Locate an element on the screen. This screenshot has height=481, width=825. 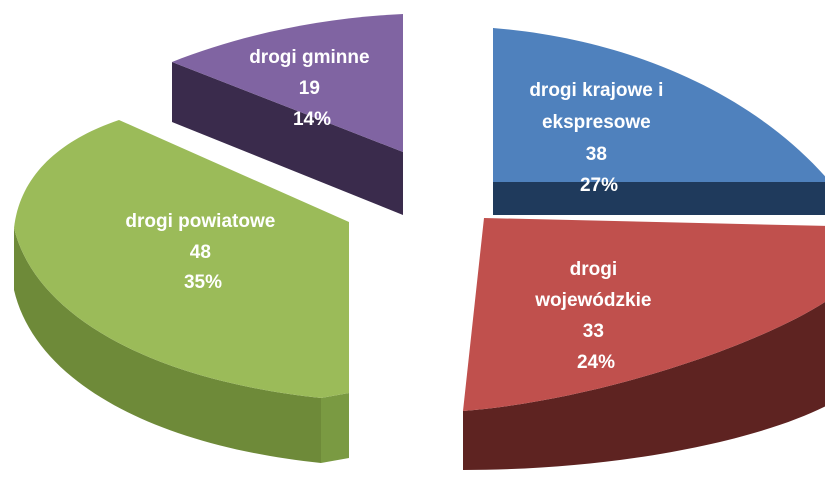
label-wojewodzkie: drogi wojewódzkie 33 24% is located at coordinates (595, 316).